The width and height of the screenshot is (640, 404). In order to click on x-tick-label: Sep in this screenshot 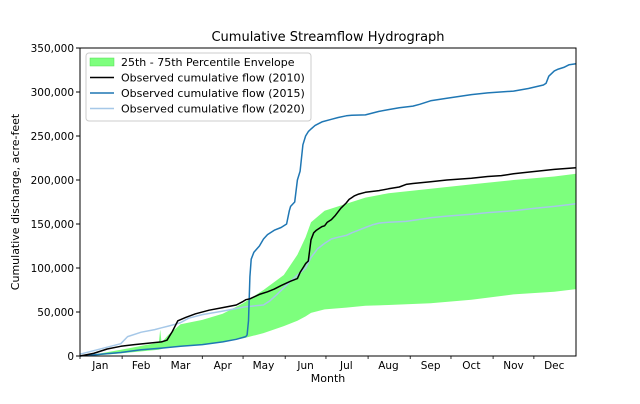, I will do `click(431, 366)`.